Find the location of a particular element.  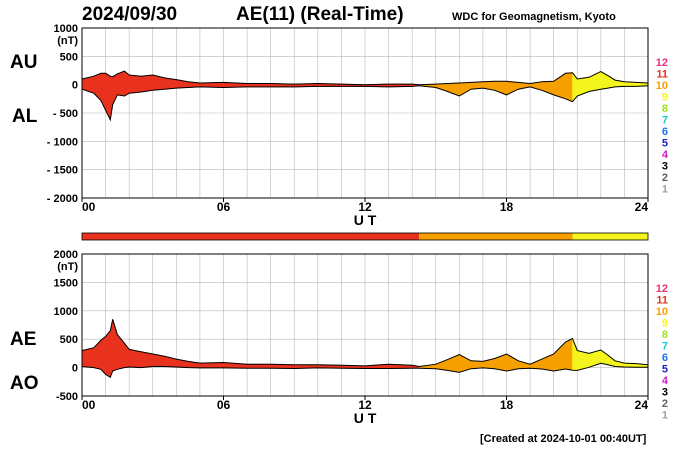

au-al-xtick-label: 12 is located at coordinates (365, 207).